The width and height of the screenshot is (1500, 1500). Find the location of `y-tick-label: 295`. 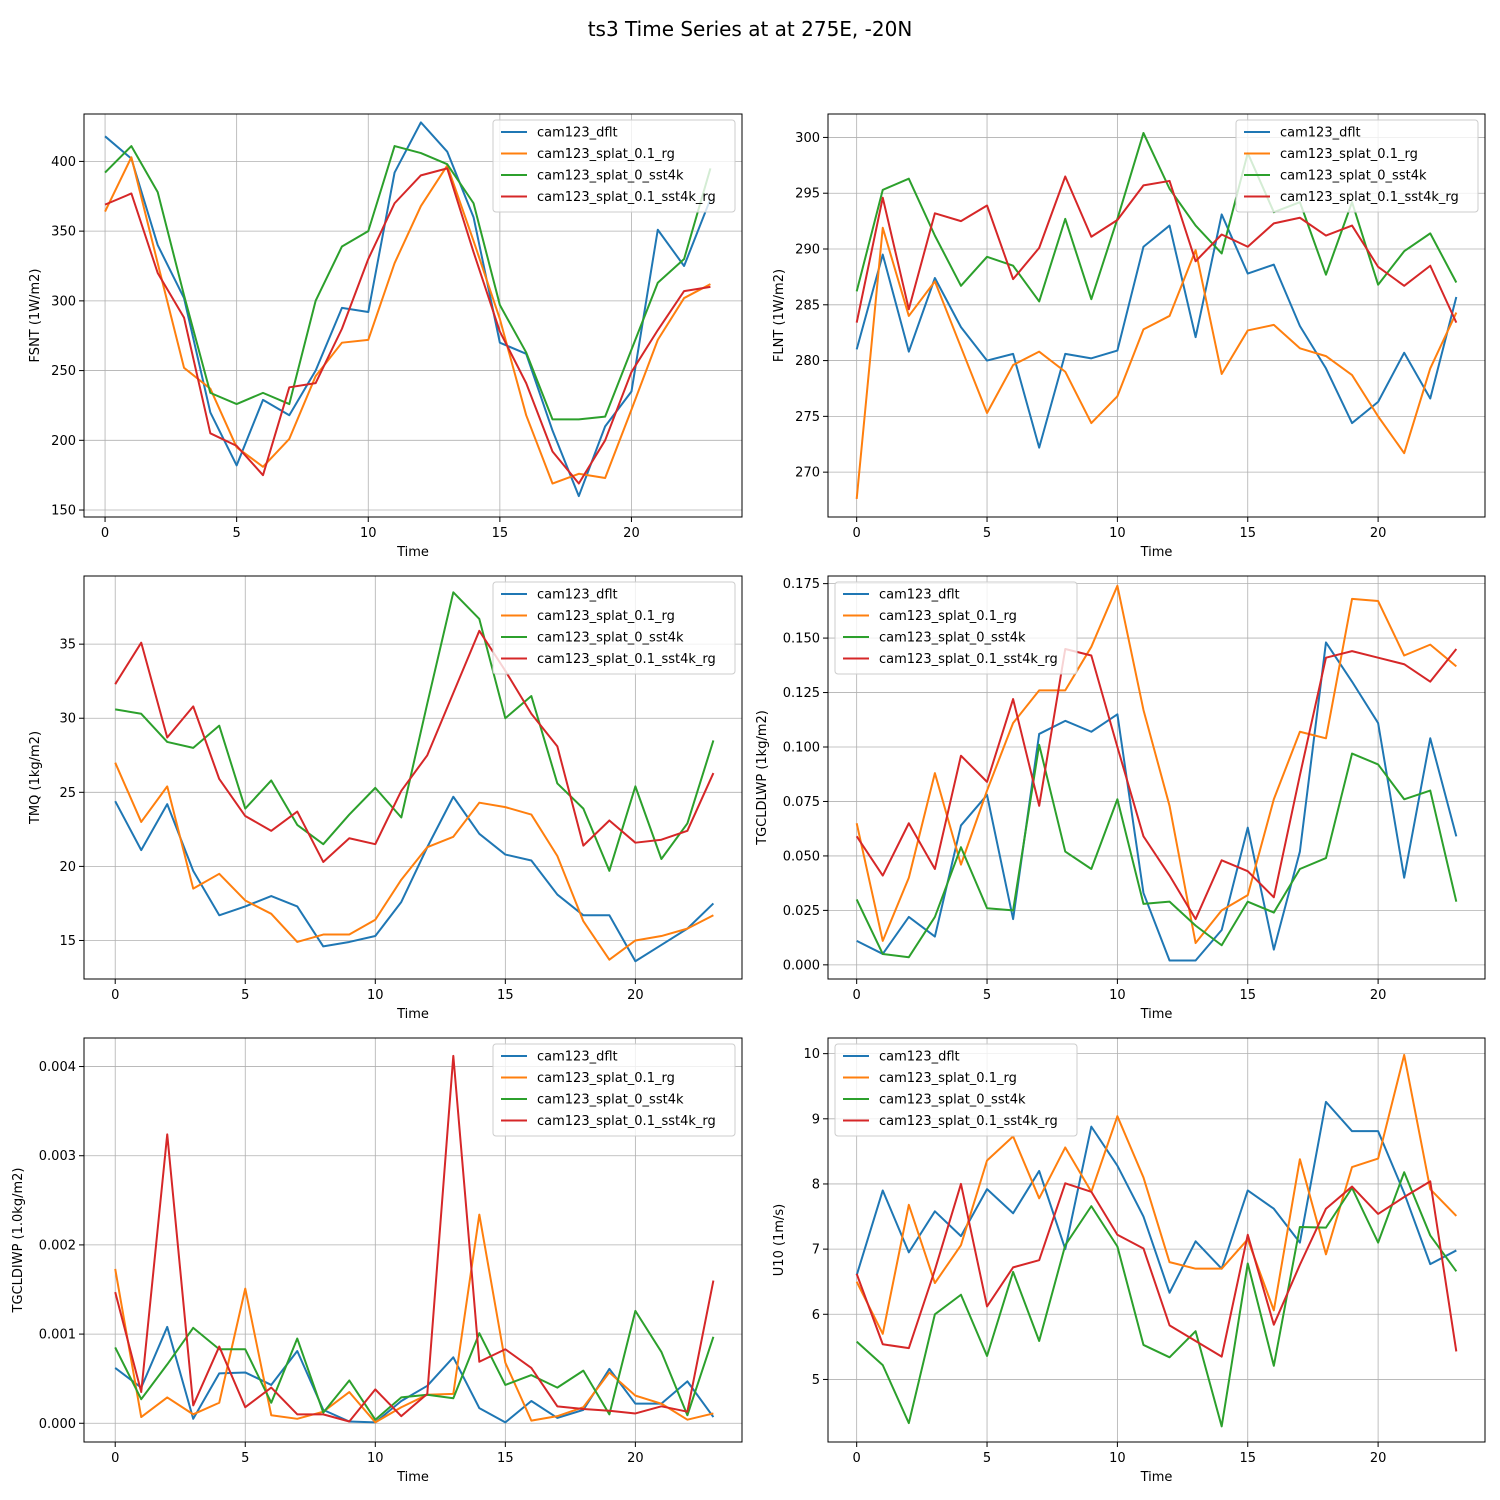

y-tick-label: 295 is located at coordinates (807, 194).